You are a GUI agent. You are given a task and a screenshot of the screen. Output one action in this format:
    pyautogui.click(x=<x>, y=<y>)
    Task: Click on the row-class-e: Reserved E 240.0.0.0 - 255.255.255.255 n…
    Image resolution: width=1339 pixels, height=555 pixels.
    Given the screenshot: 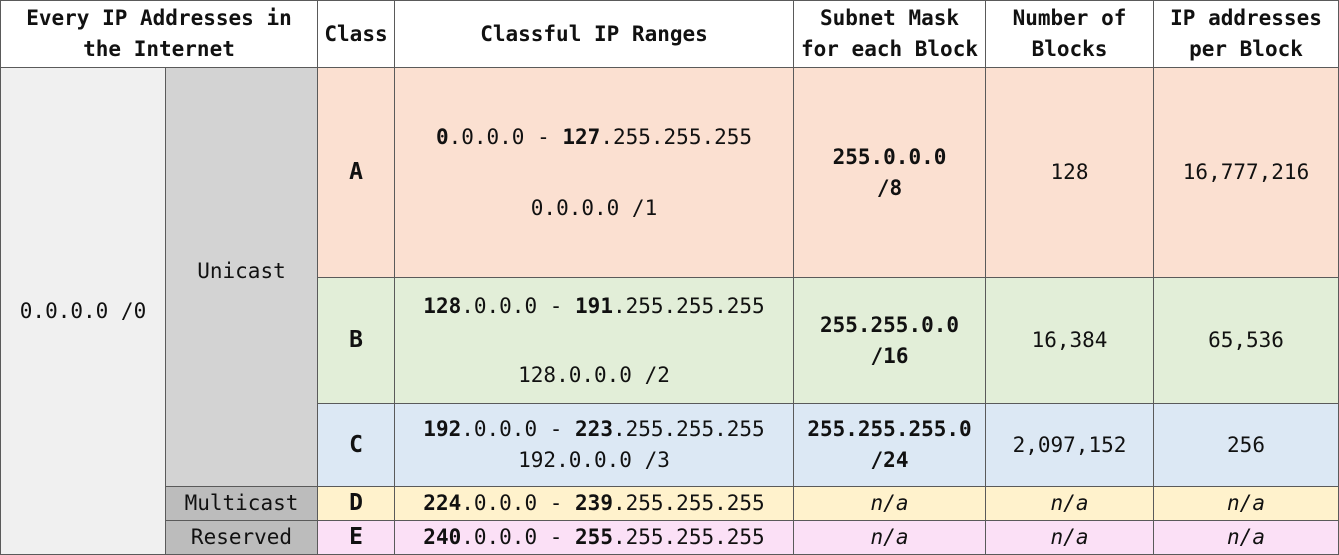 What is the action you would take?
    pyautogui.click(x=669, y=537)
    